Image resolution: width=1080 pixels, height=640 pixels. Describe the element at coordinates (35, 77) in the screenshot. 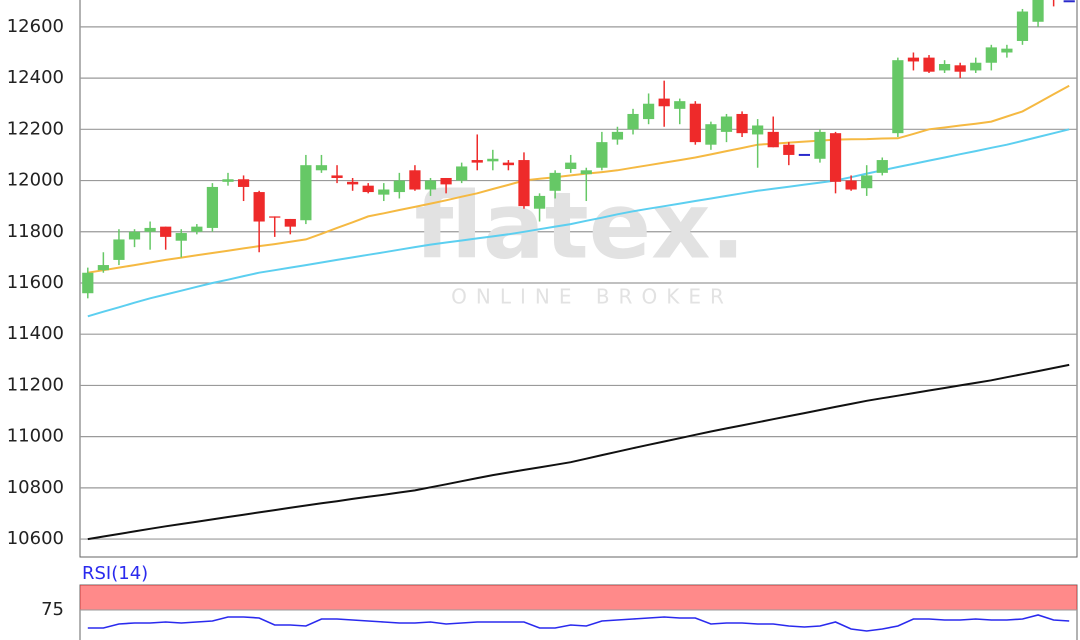

I see `y-tick-label: 12400` at that location.